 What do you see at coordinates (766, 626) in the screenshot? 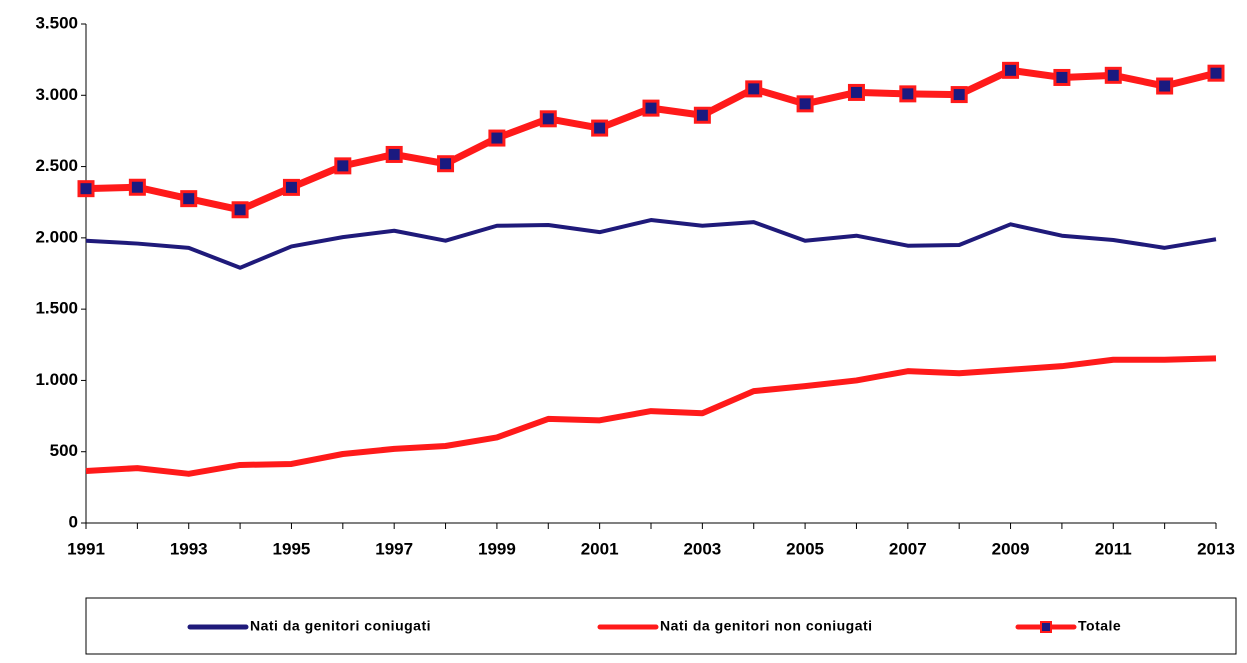
I see `legend-label: Nati da genitori non coniugati` at bounding box center [766, 626].